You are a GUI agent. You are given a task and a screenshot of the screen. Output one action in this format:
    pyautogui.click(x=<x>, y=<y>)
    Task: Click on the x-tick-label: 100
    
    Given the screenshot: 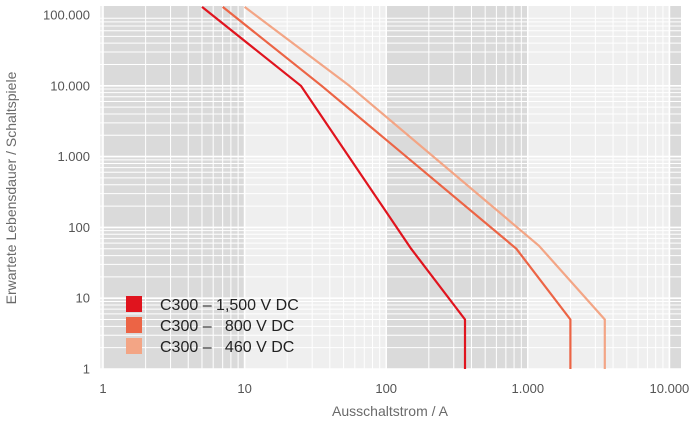 What is the action you would take?
    pyautogui.click(x=386, y=388)
    